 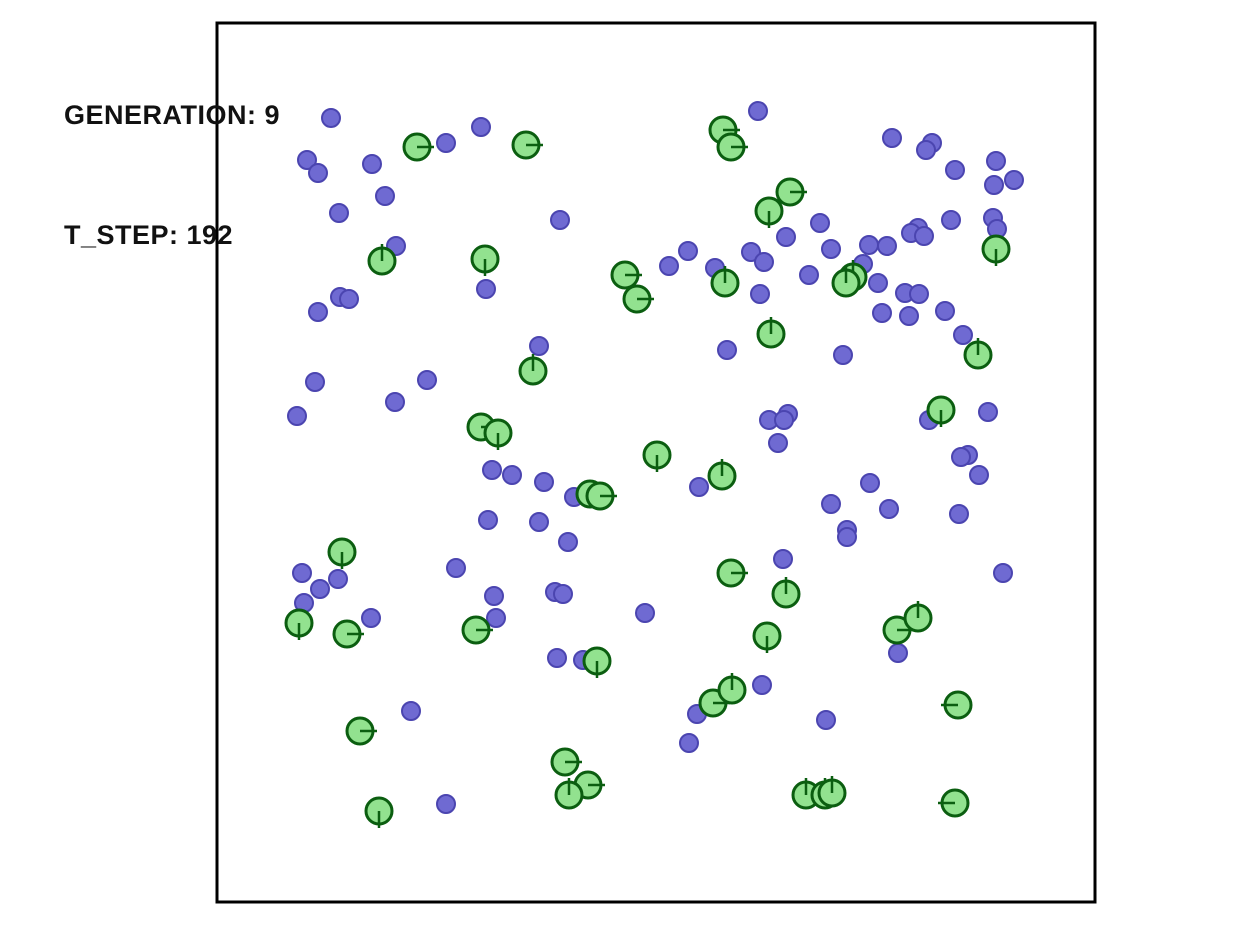 I want to click on t-step-label: T_STEP: 192, so click(x=149, y=235).